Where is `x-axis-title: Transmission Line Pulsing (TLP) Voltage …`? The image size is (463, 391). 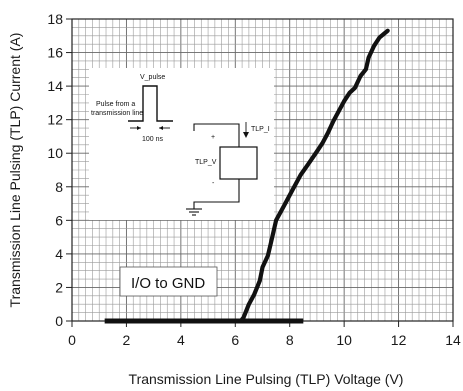
x-axis-title: Transmission Line Pulsing (TLP) Voltage … is located at coordinates (266, 379).